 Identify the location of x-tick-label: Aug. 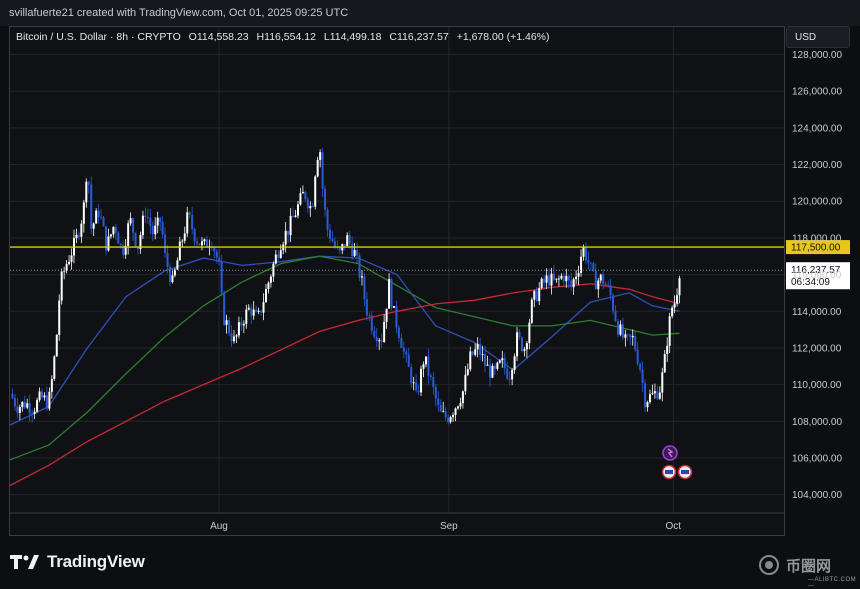
(219, 526).